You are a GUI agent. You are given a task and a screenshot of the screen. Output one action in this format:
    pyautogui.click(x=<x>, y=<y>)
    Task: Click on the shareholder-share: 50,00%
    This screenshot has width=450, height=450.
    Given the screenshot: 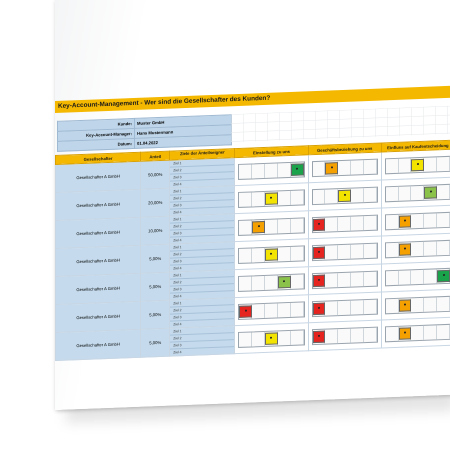 What is the action you would take?
    pyautogui.click(x=155, y=175)
    